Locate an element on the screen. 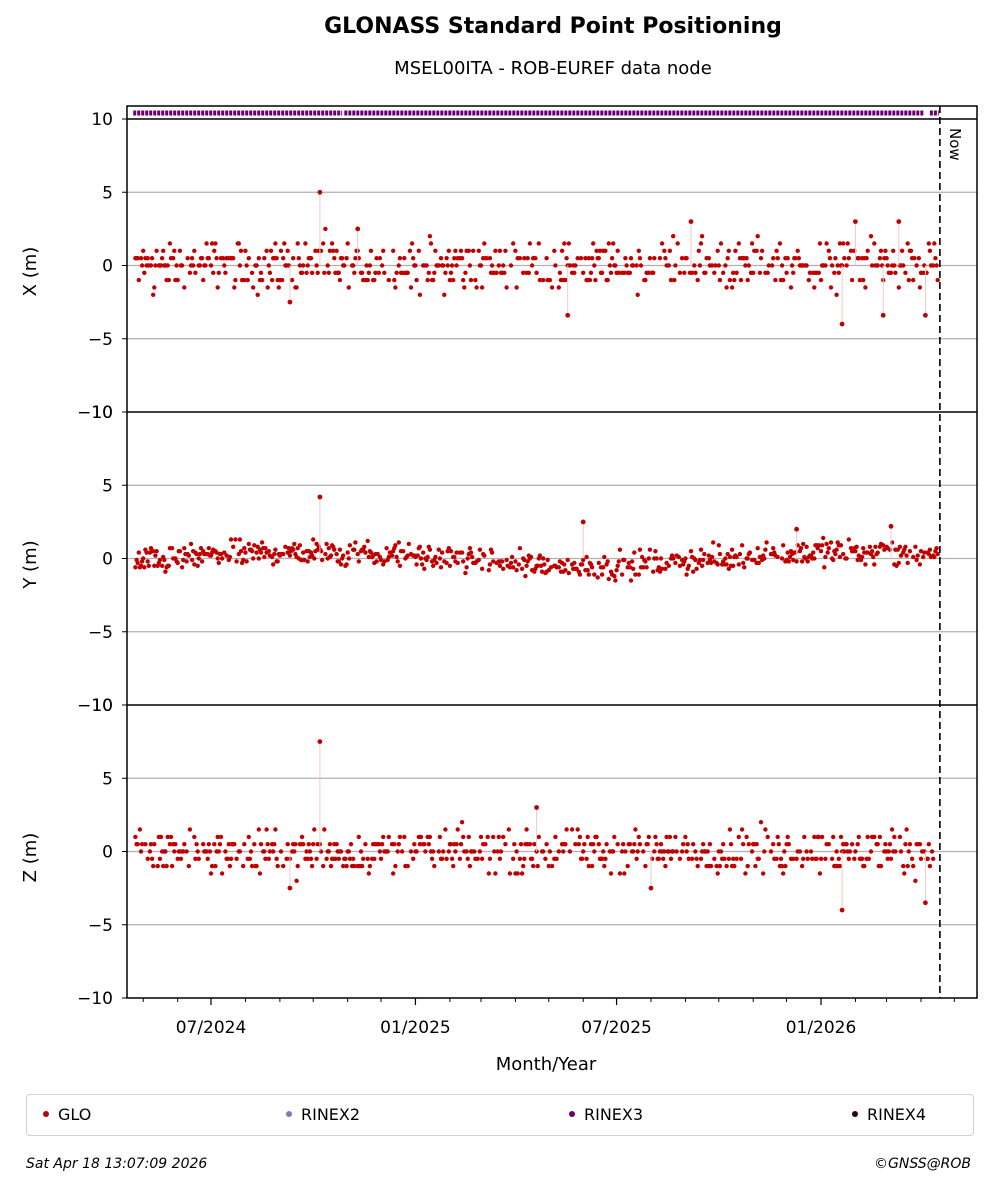 The image size is (997, 1194). chart-subtitle: MSEL00ITA - ROB-EUREF data node is located at coordinates (553, 68).